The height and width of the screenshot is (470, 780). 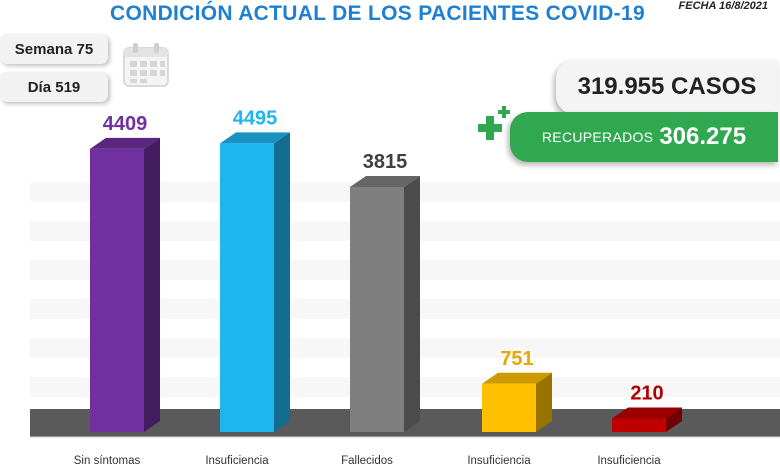 I want to click on recovered-card: RECUPERADOS 306.275, so click(x=644, y=137).